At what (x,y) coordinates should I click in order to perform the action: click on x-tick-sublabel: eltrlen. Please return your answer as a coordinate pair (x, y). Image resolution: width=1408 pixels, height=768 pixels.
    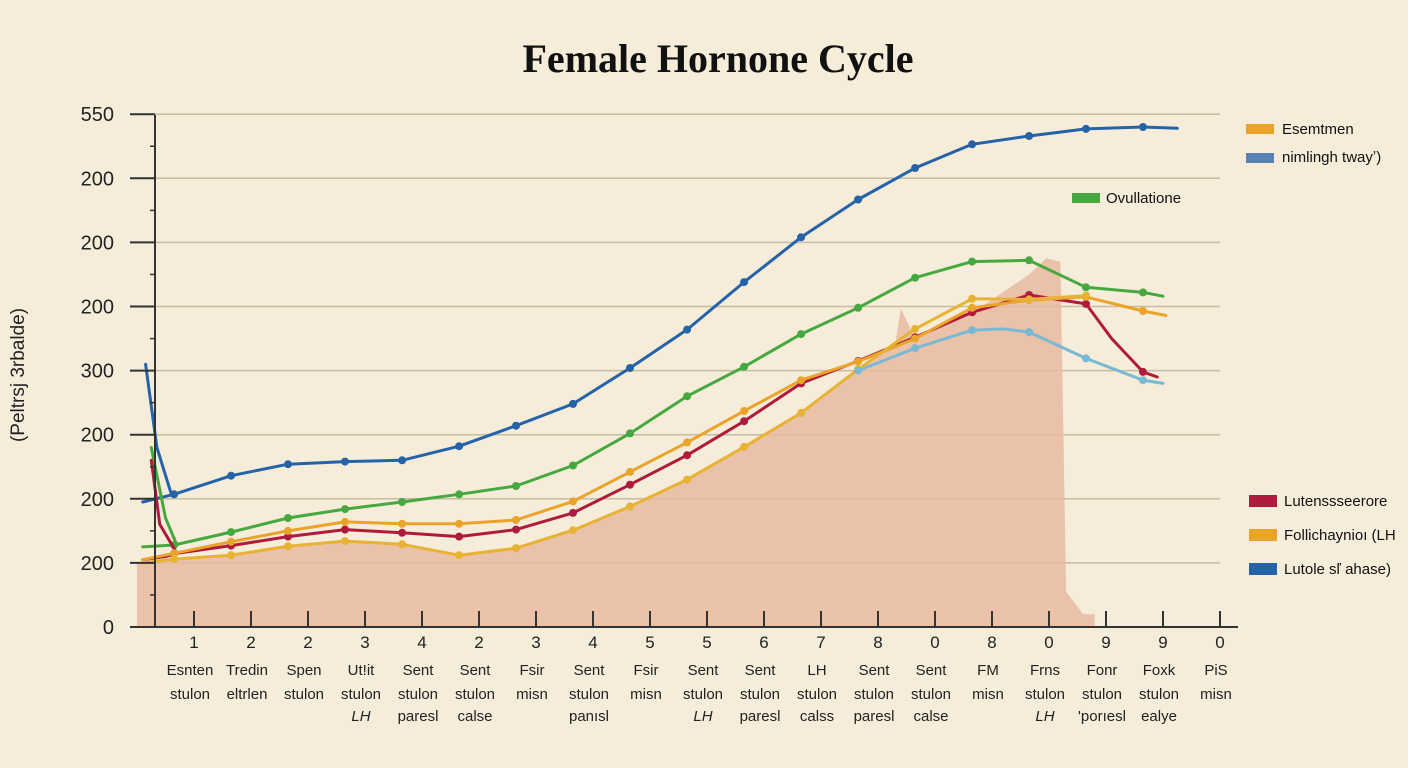
    Looking at the image, I should click on (247, 694).